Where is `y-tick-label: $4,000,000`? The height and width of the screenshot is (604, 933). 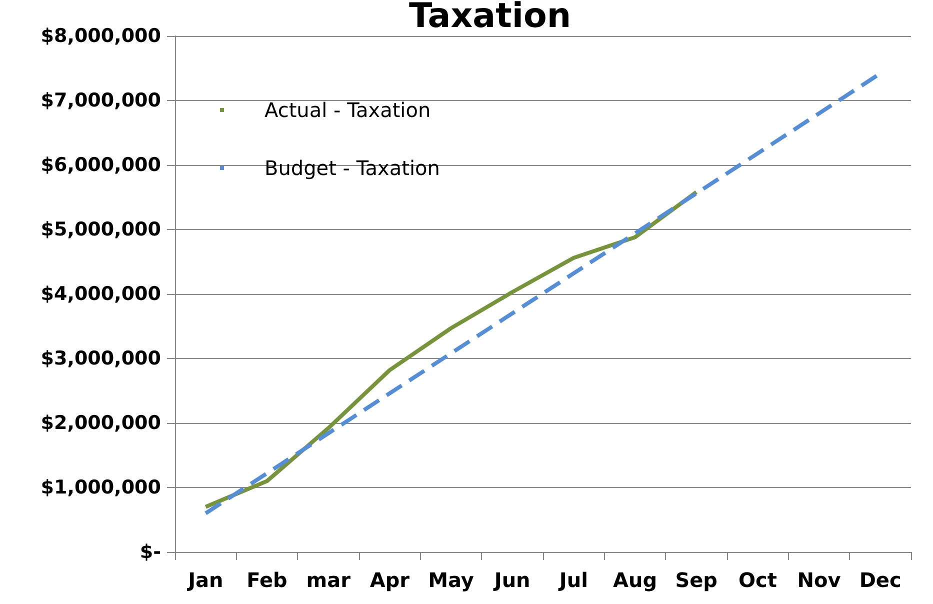
y-tick-label: $4,000,000 is located at coordinates (100, 294).